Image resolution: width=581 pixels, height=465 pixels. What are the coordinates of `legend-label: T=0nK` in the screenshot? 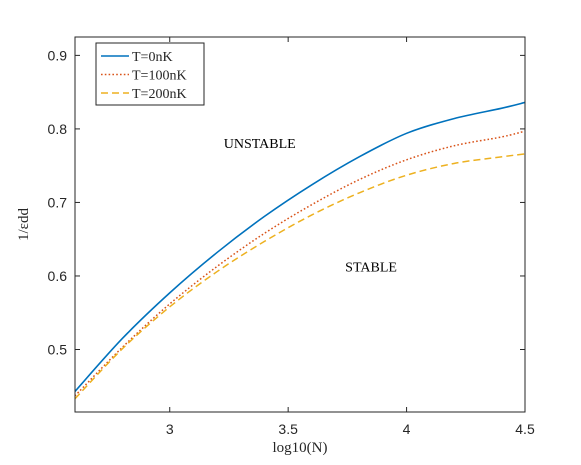 It's located at (152, 57).